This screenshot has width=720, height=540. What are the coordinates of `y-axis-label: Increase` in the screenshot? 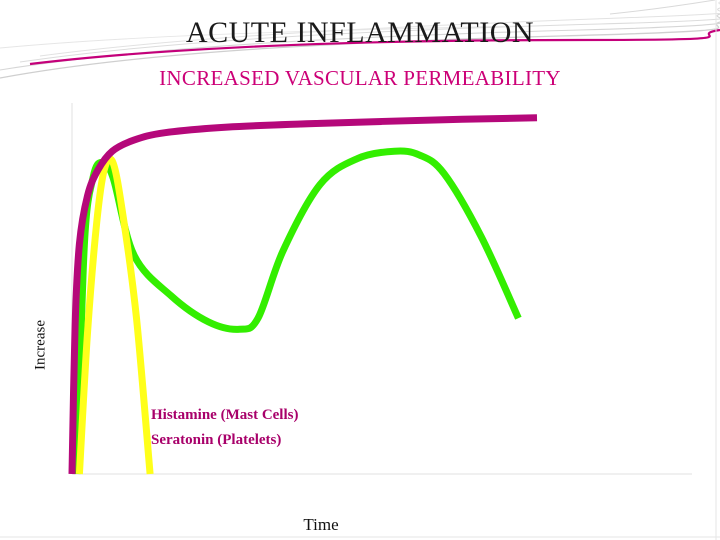 It's located at (40, 345).